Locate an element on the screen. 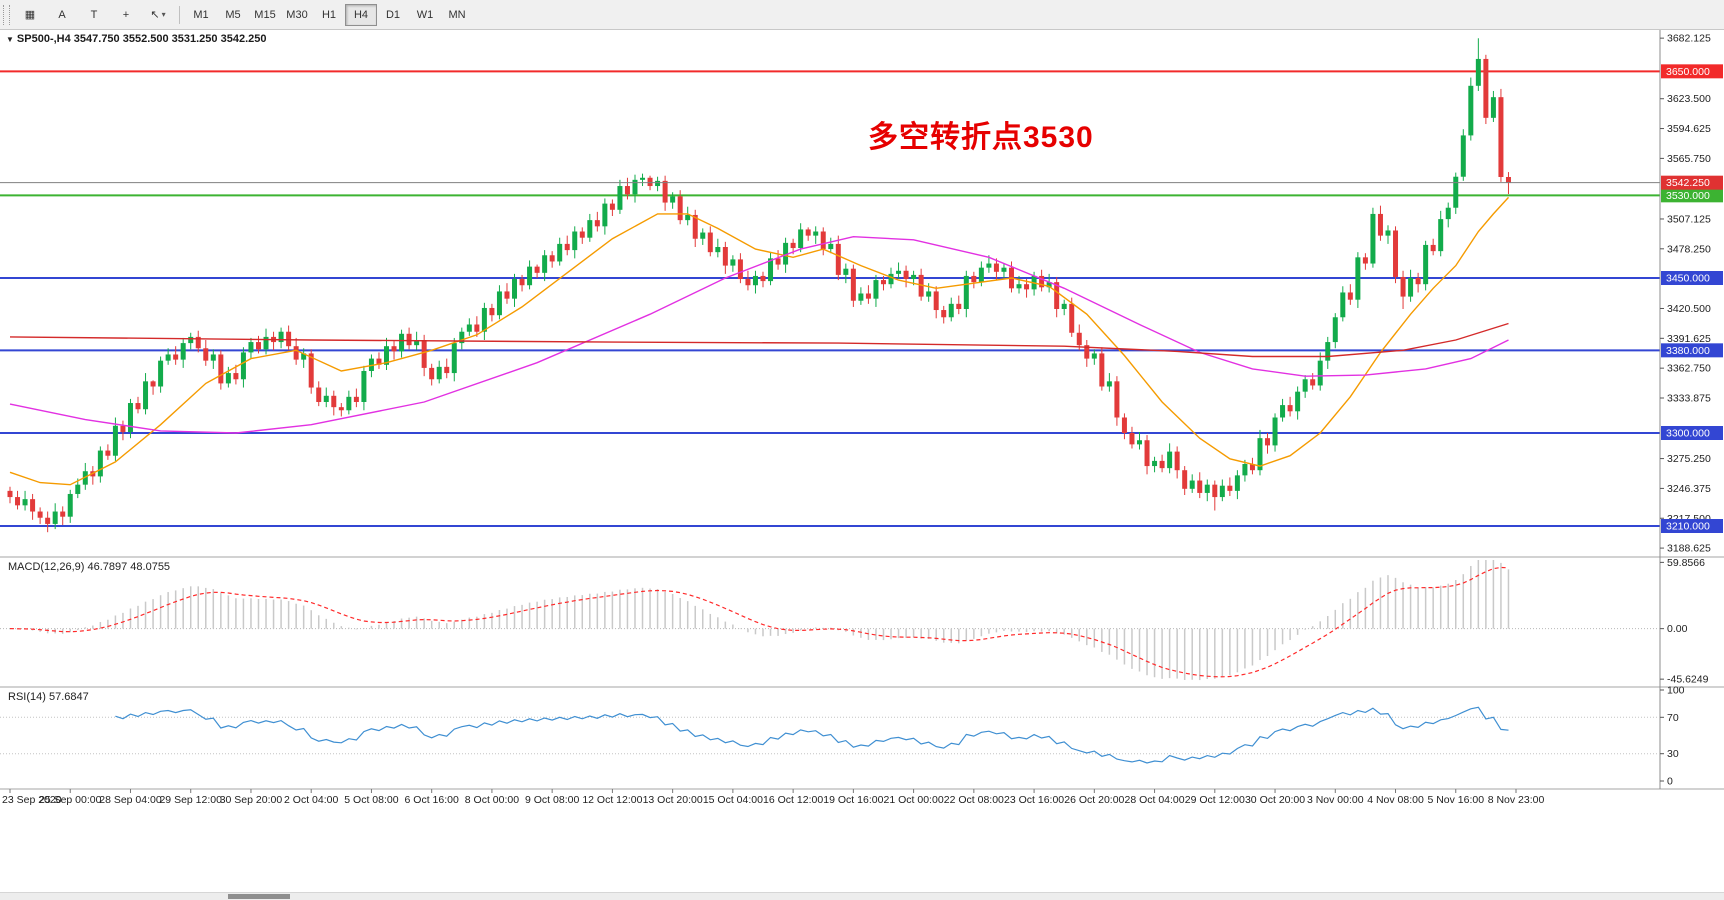  svg-text: 3542.250 is located at coordinates (1688, 183).